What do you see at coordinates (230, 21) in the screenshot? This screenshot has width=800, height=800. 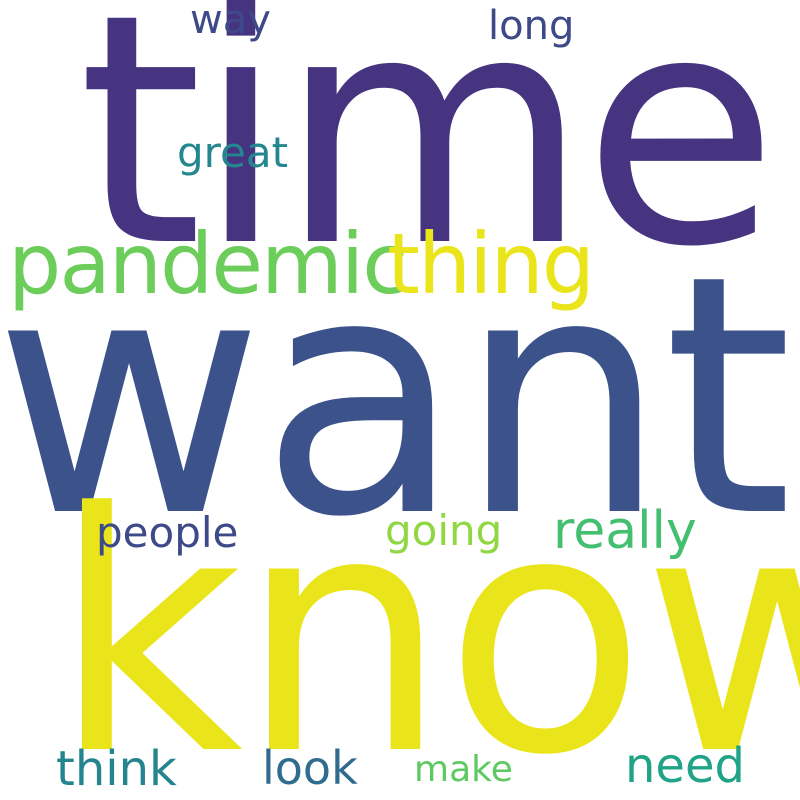 I see `word-way: way` at bounding box center [230, 21].